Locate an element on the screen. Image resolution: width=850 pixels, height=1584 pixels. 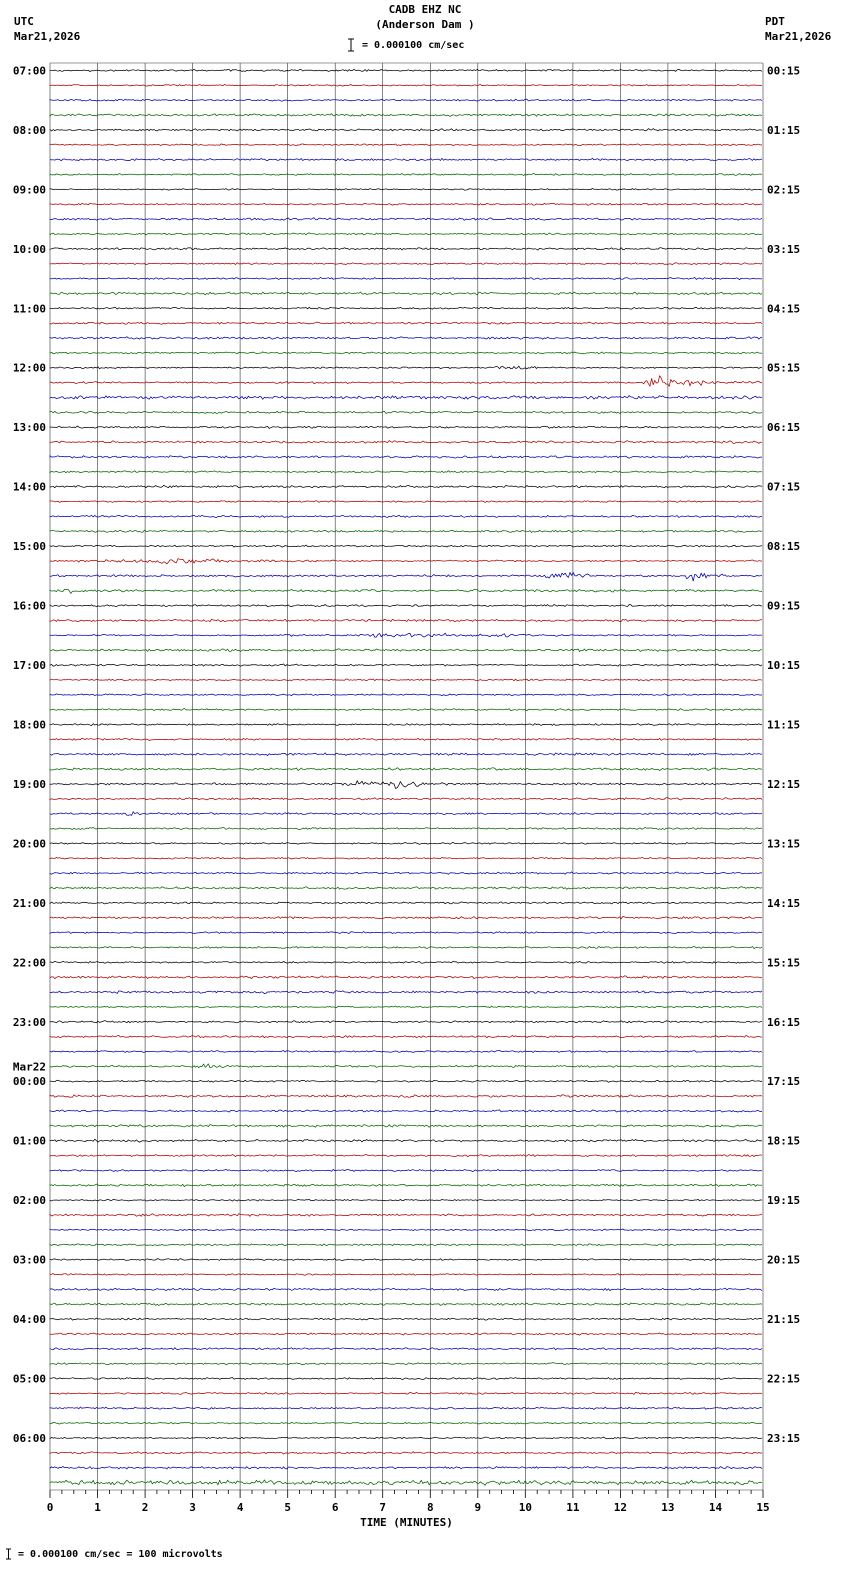
left-timezone-label: UTC is located at coordinates (24, 21).